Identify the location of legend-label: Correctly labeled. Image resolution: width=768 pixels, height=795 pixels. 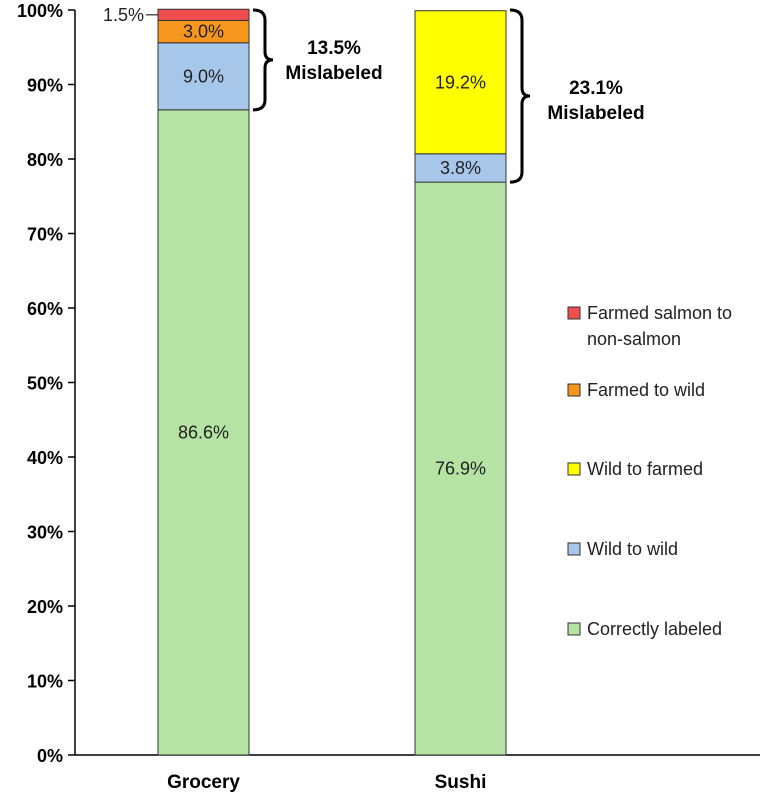
(654, 629).